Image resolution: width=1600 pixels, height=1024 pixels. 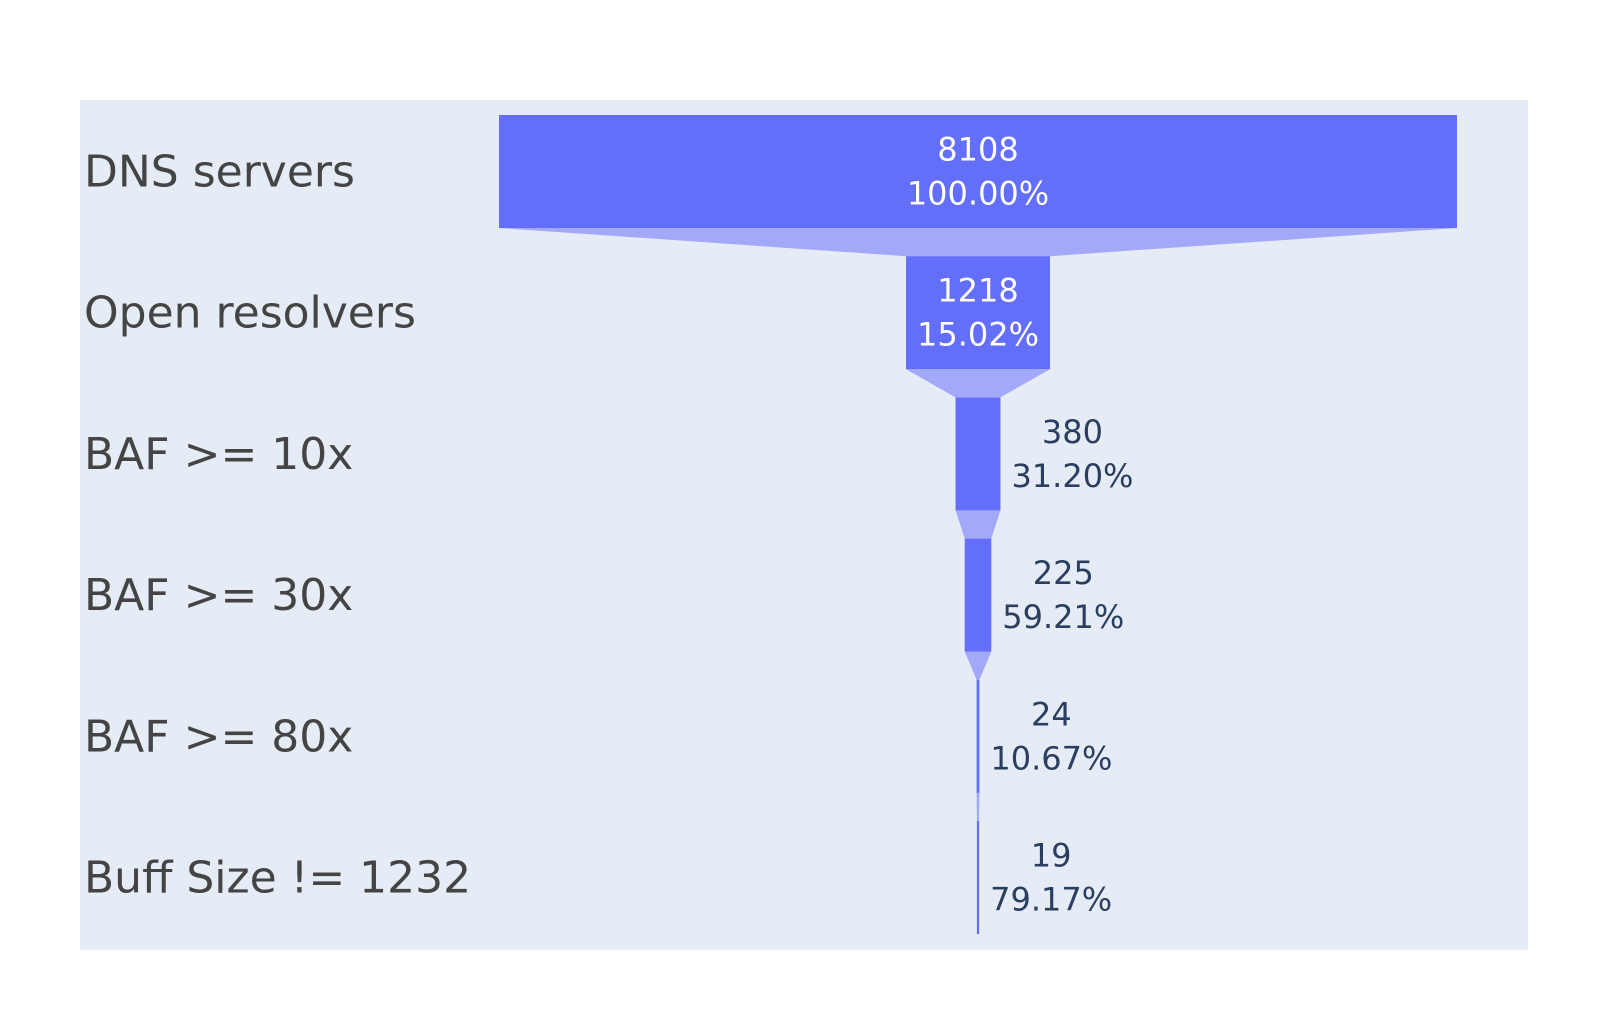 I want to click on stage-label-baf-10x: BAF >= 10x, so click(x=218, y=454).